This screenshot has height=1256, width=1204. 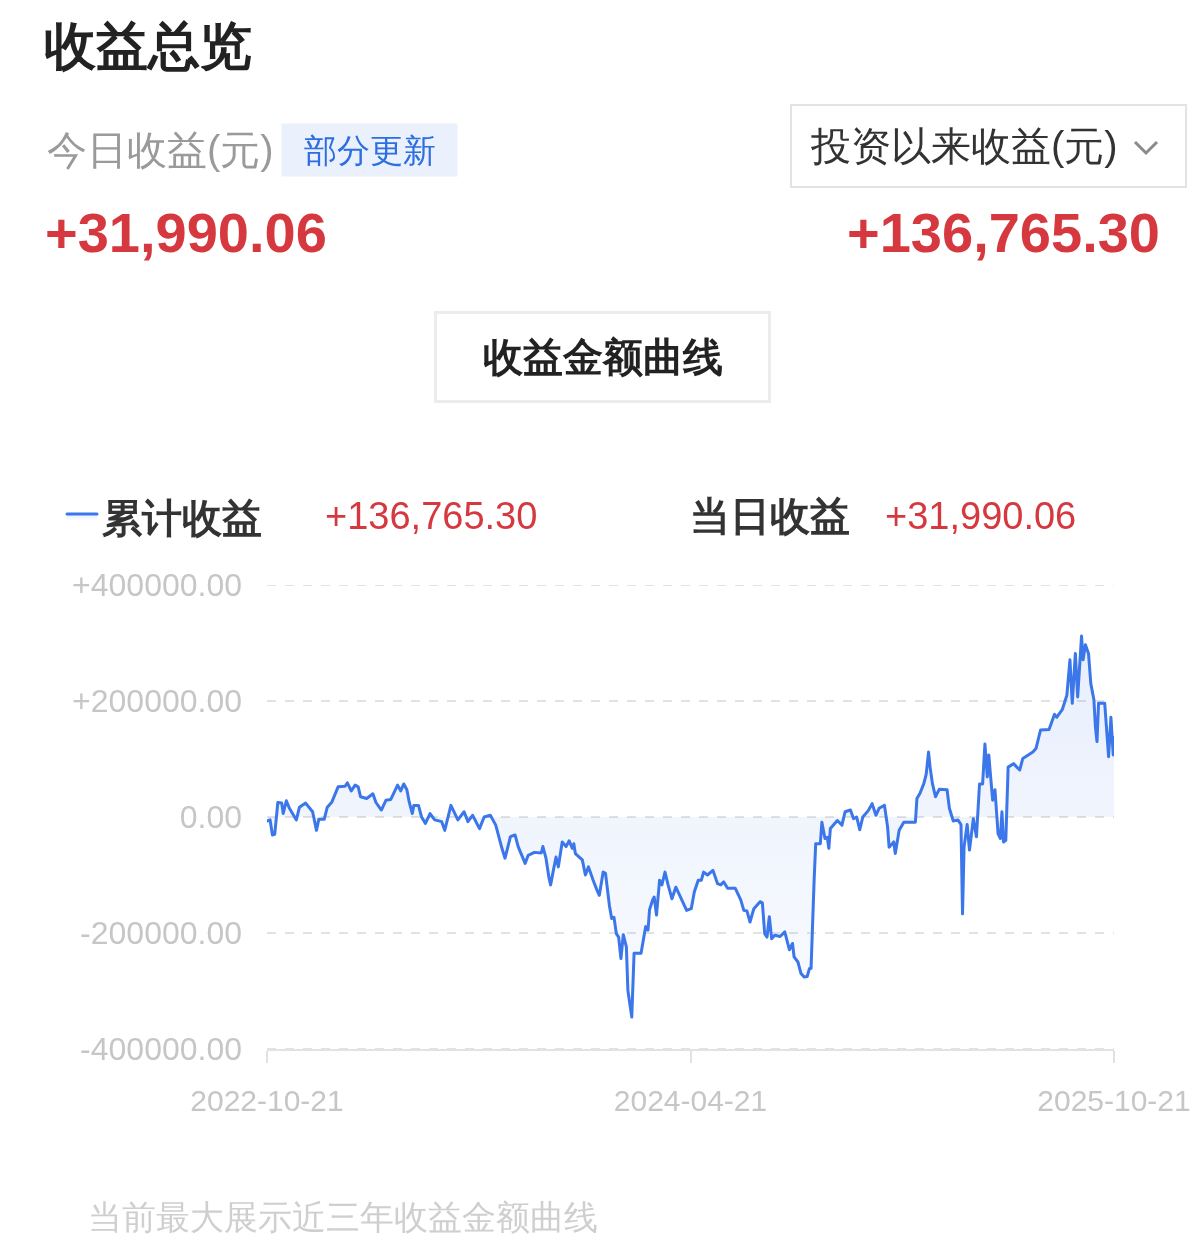 What do you see at coordinates (148, 46) in the screenshot?
I see `chart-title: 收益总览` at bounding box center [148, 46].